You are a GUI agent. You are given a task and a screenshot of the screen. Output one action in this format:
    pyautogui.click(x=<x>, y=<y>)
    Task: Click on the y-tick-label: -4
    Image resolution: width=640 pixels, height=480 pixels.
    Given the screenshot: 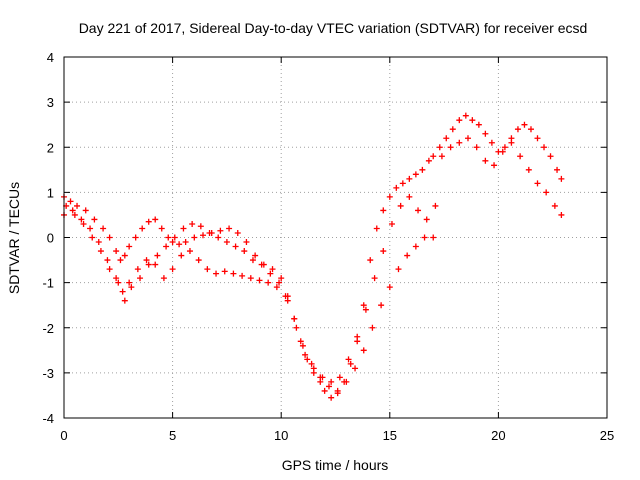 What is the action you would take?
    pyautogui.click(x=48, y=418)
    